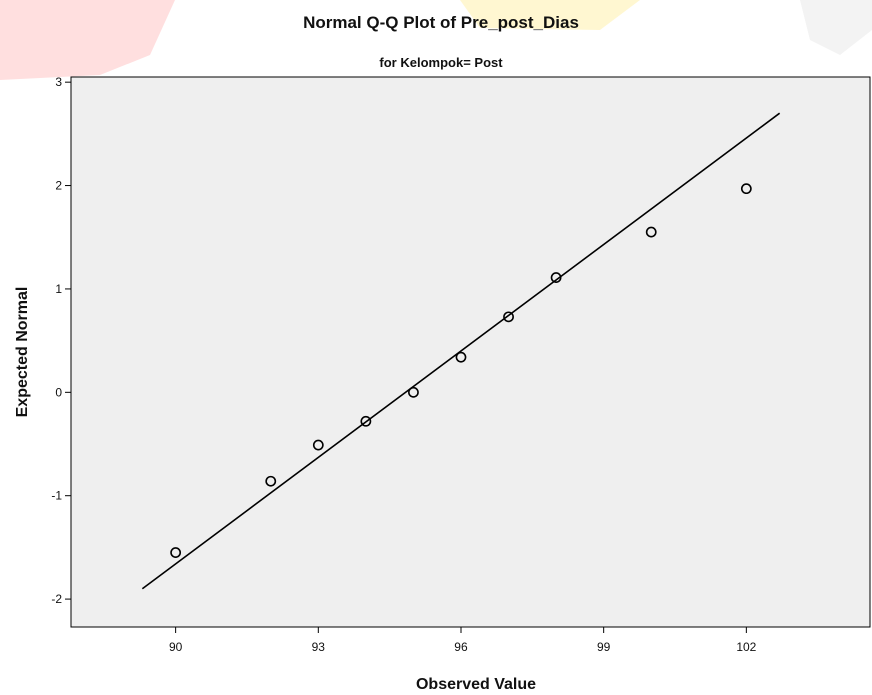  I want to click on y-tick-label: 2, so click(58, 186).